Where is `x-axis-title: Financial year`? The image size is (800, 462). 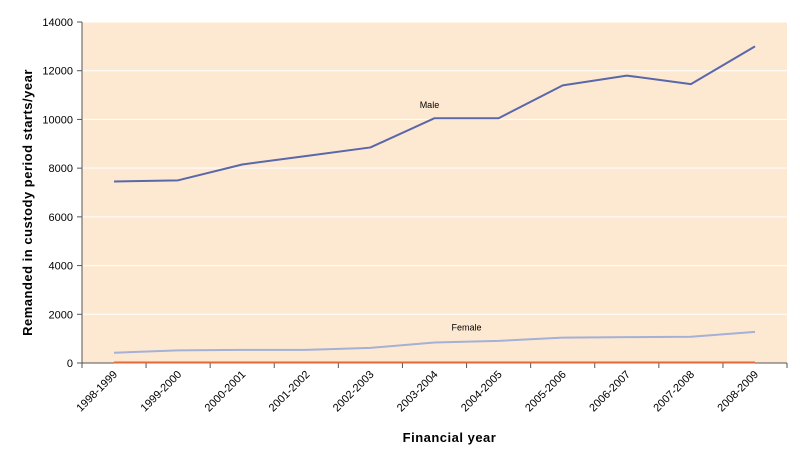 x-axis-title: Financial year is located at coordinates (450, 437).